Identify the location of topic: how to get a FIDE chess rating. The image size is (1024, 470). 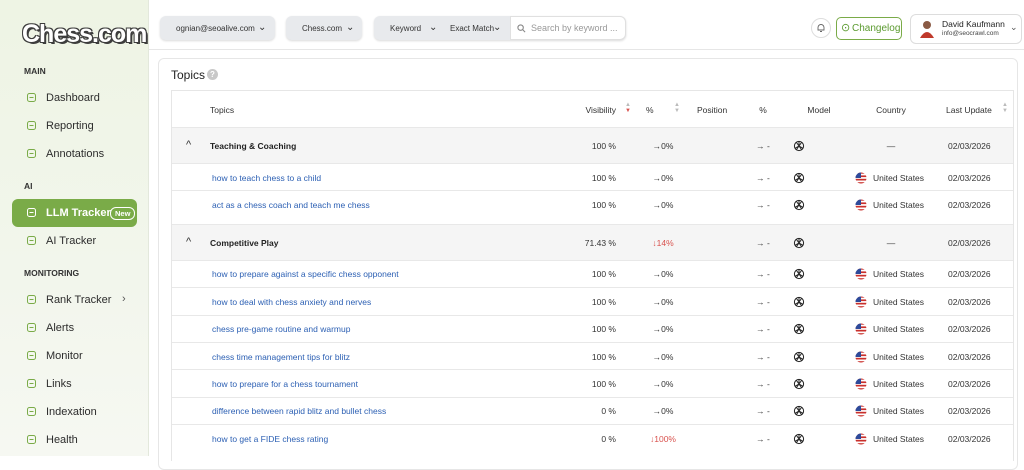
(270, 438).